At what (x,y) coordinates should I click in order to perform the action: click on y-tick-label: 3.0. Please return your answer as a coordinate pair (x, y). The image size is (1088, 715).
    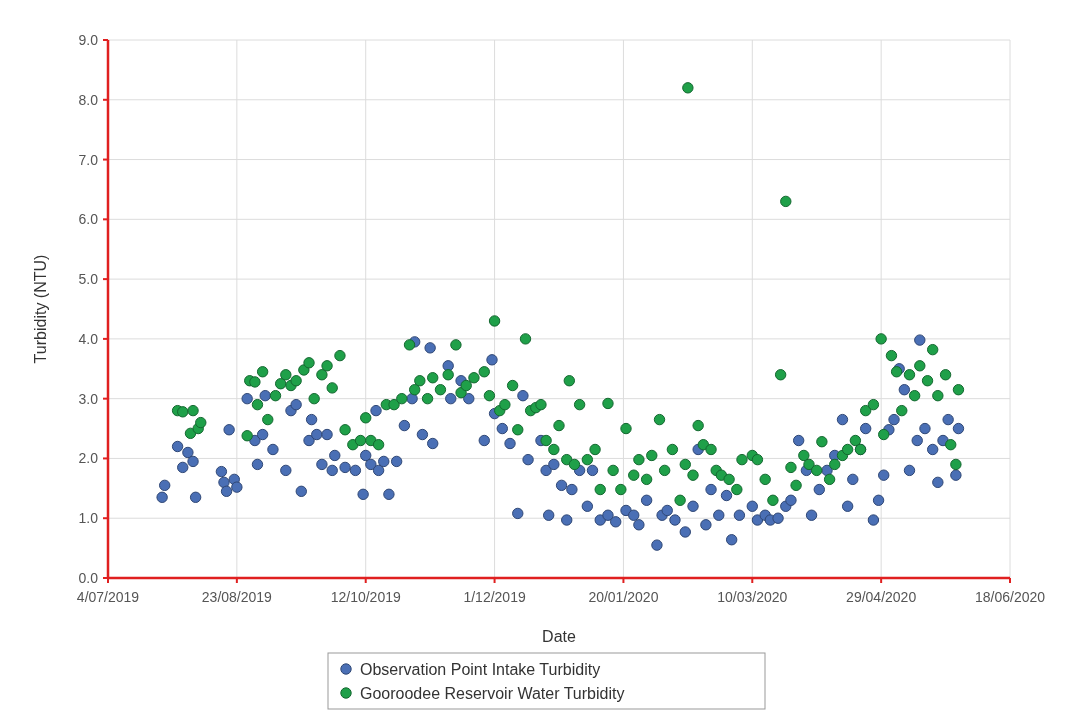
    Looking at the image, I should click on (88, 398).